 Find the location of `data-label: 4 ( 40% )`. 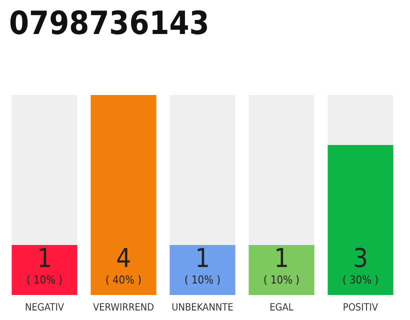

data-label: 4 ( 40% ) is located at coordinates (123, 265).